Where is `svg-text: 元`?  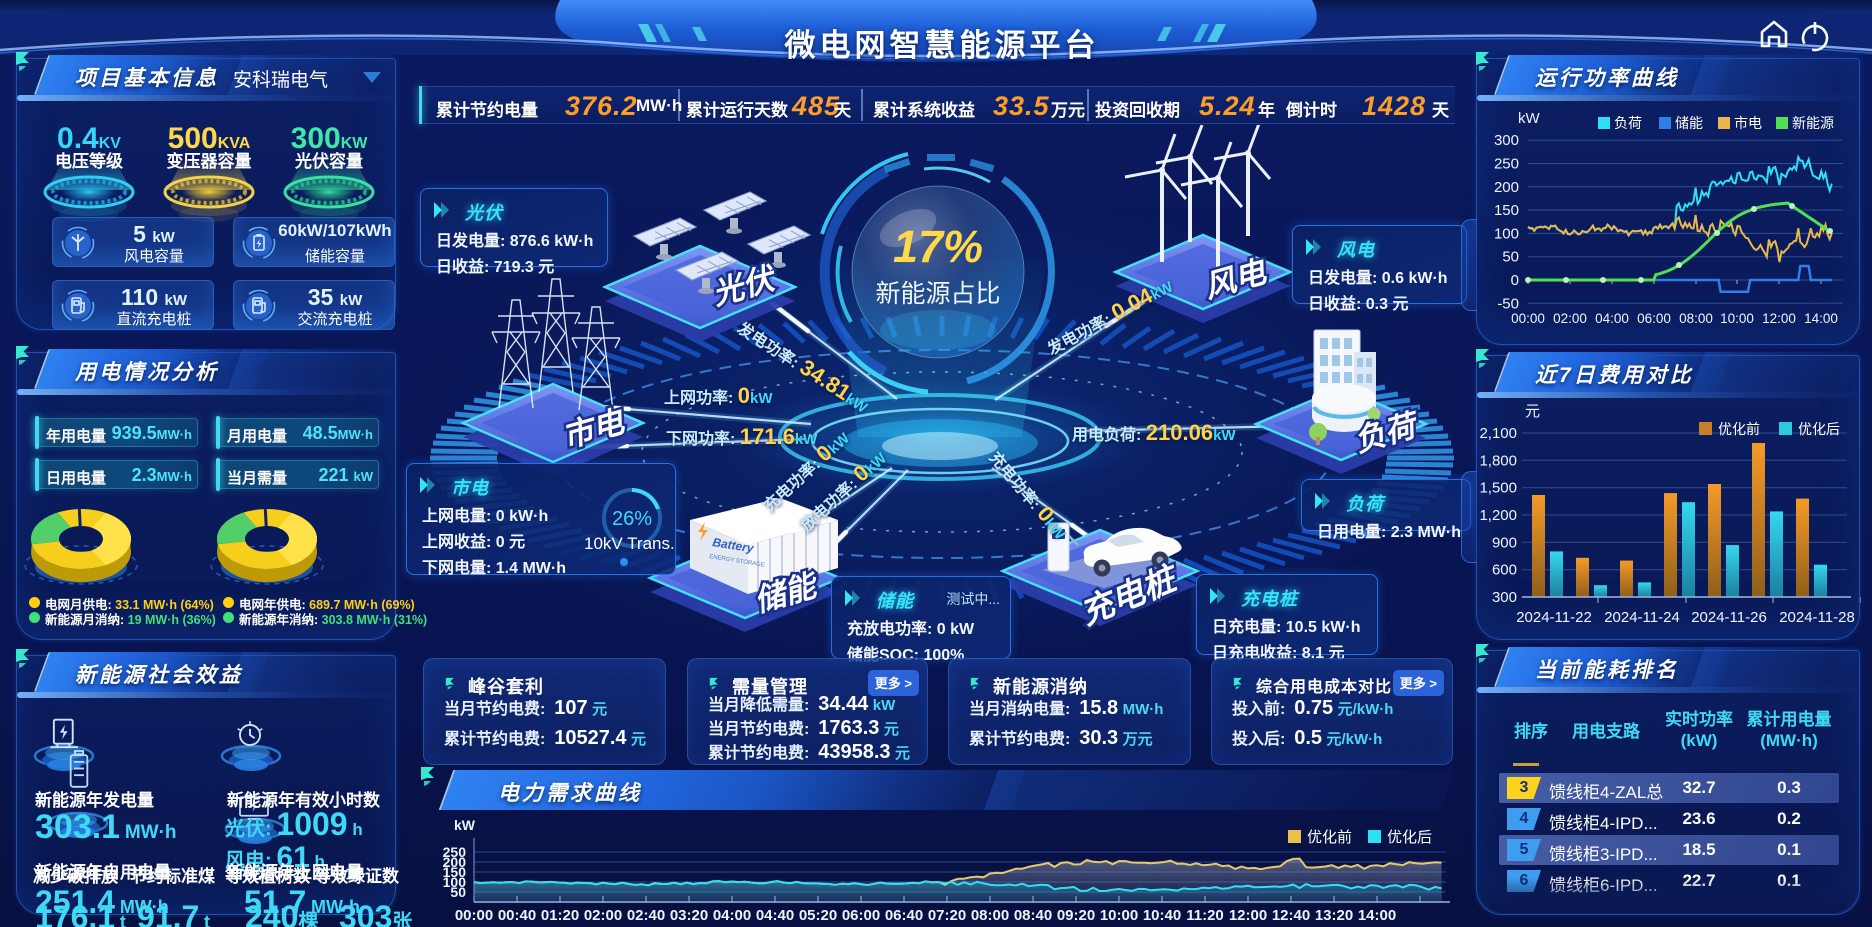 svg-text: 元 is located at coordinates (1532, 411).